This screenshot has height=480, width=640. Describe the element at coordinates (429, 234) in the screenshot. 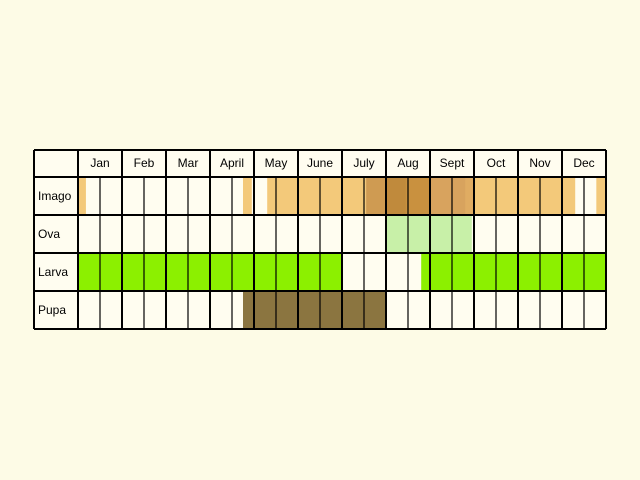

I see `cell-ova` at that location.